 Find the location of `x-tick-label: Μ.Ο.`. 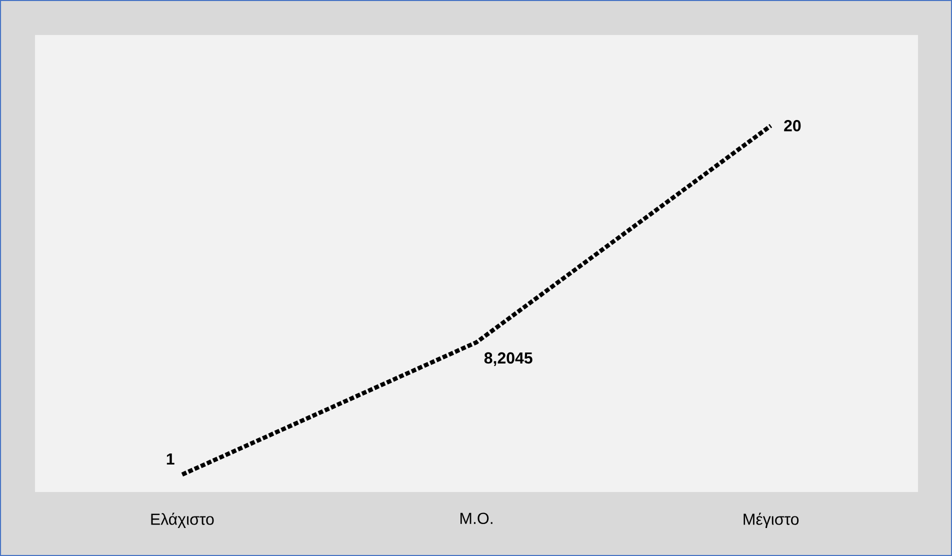

x-tick-label: Μ.Ο. is located at coordinates (476, 518).